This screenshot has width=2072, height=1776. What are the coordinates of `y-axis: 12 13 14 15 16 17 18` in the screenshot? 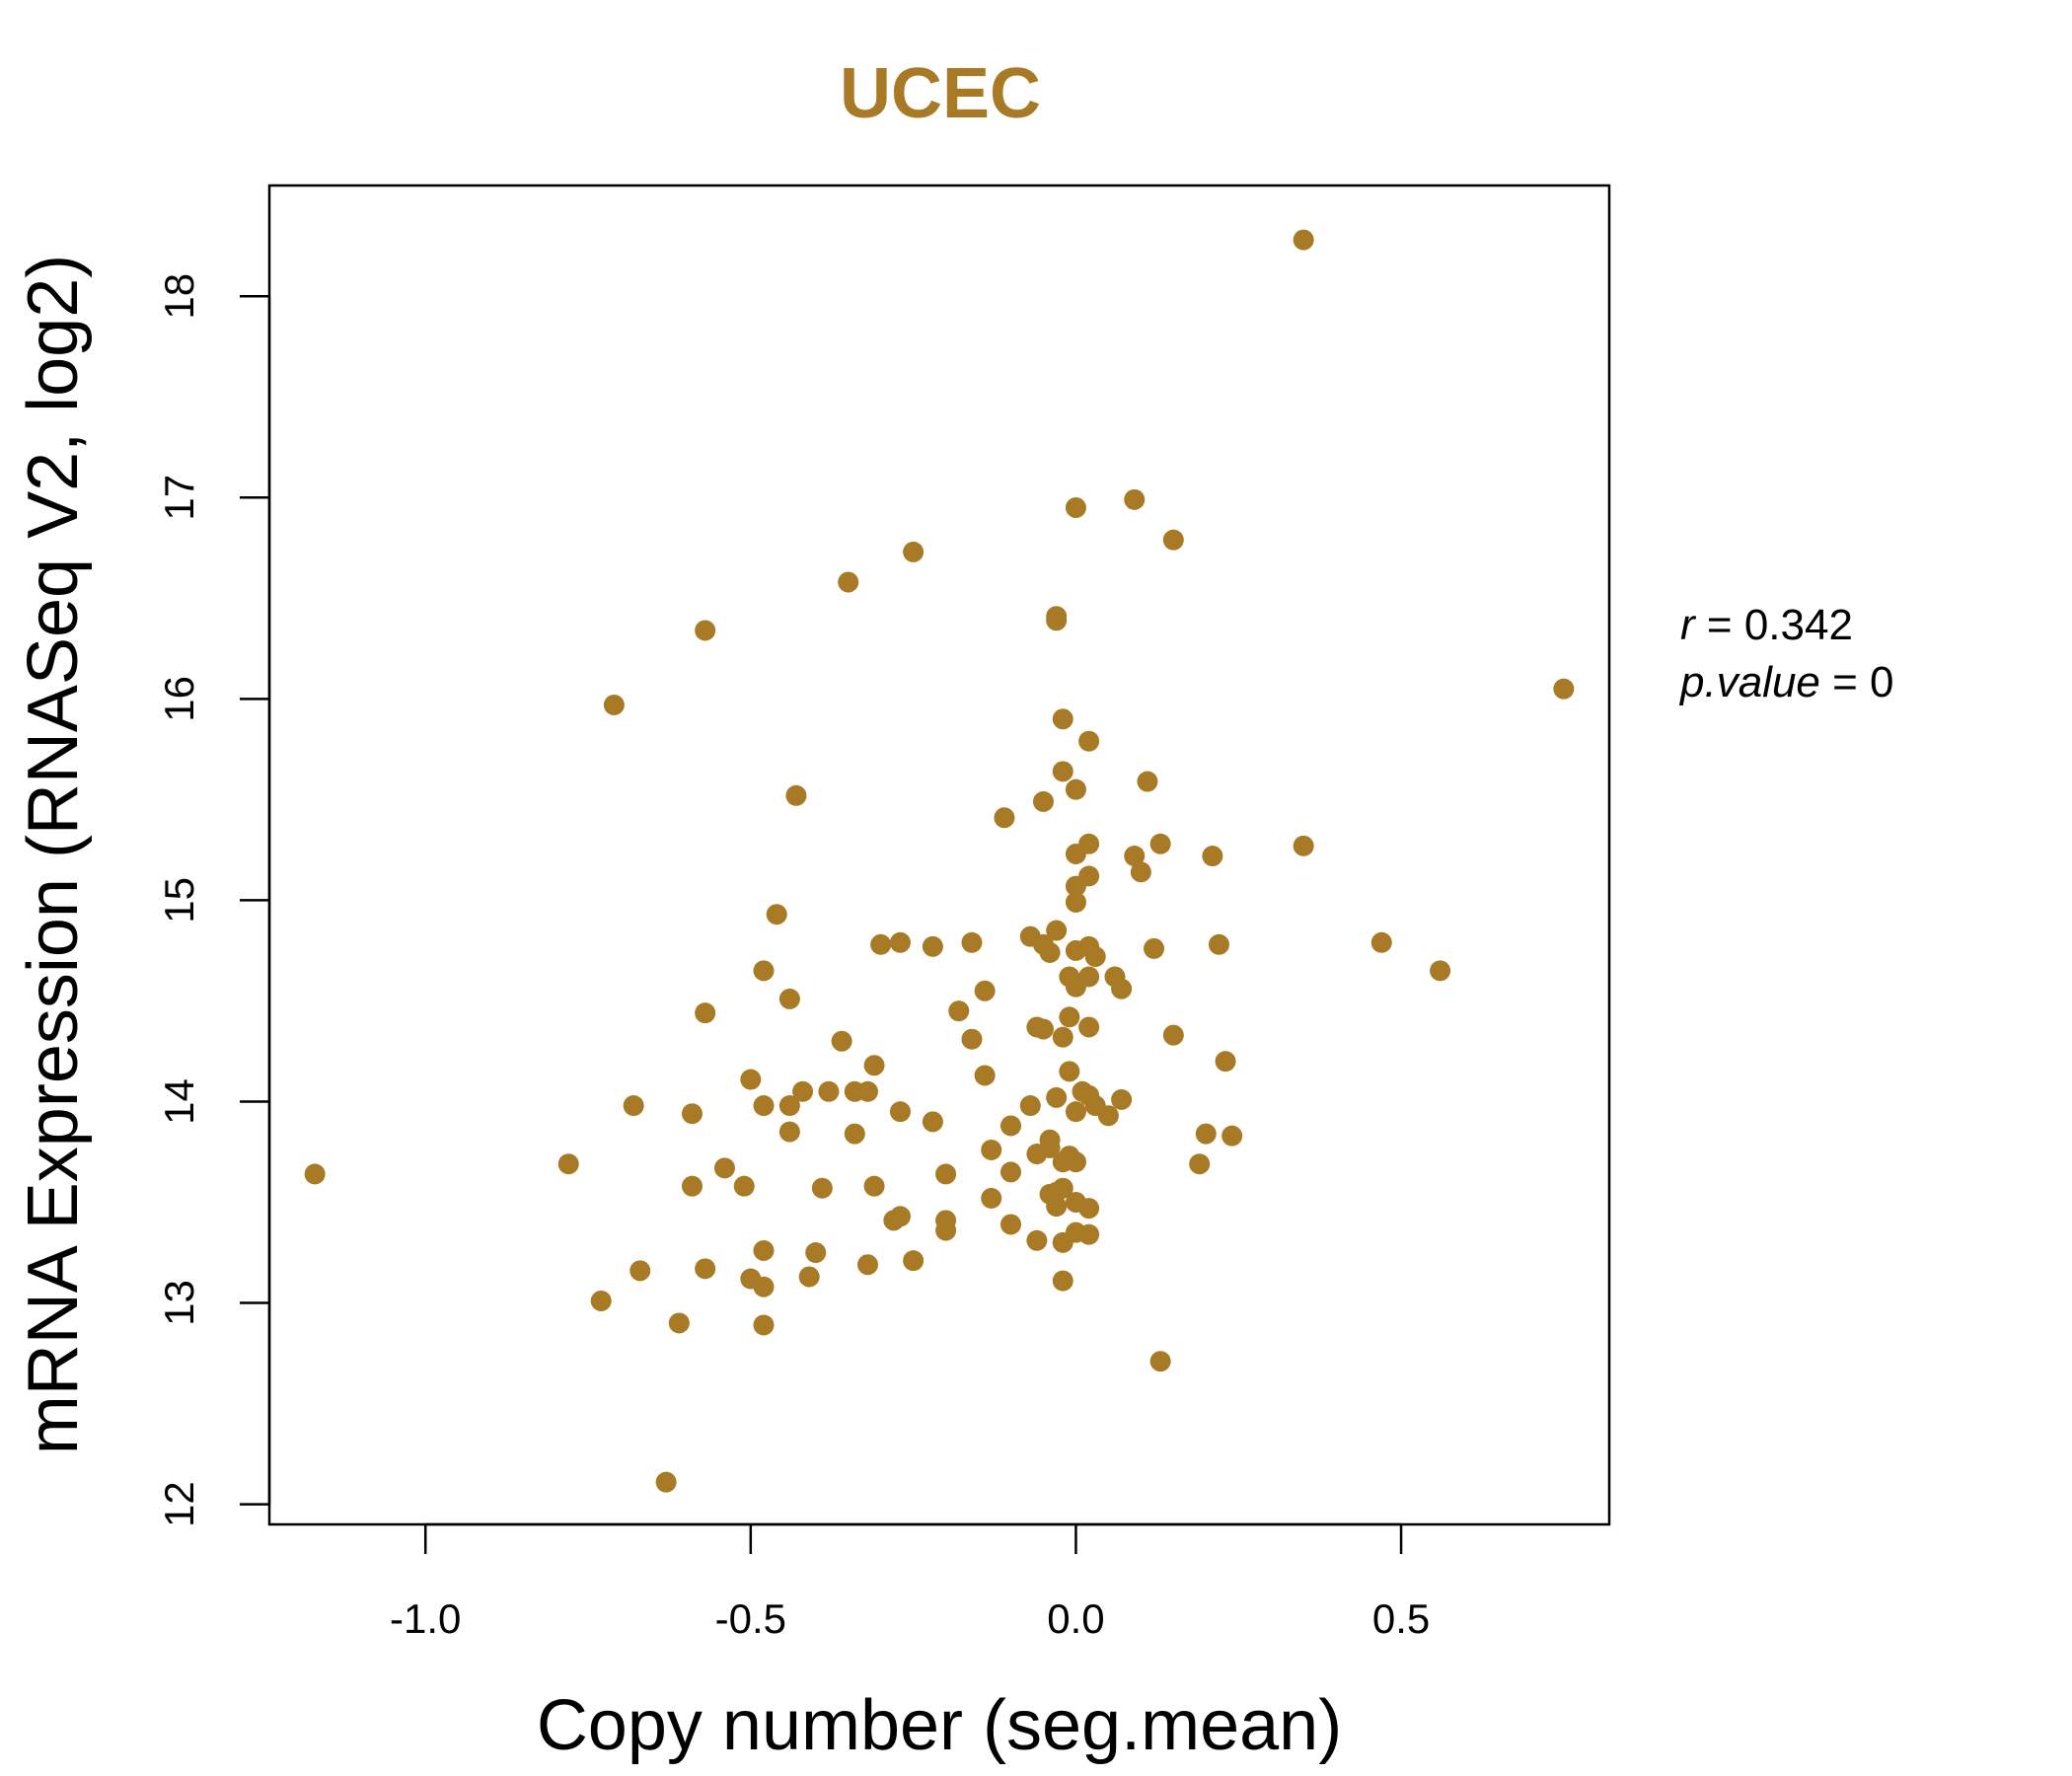 It's located at (214, 900).